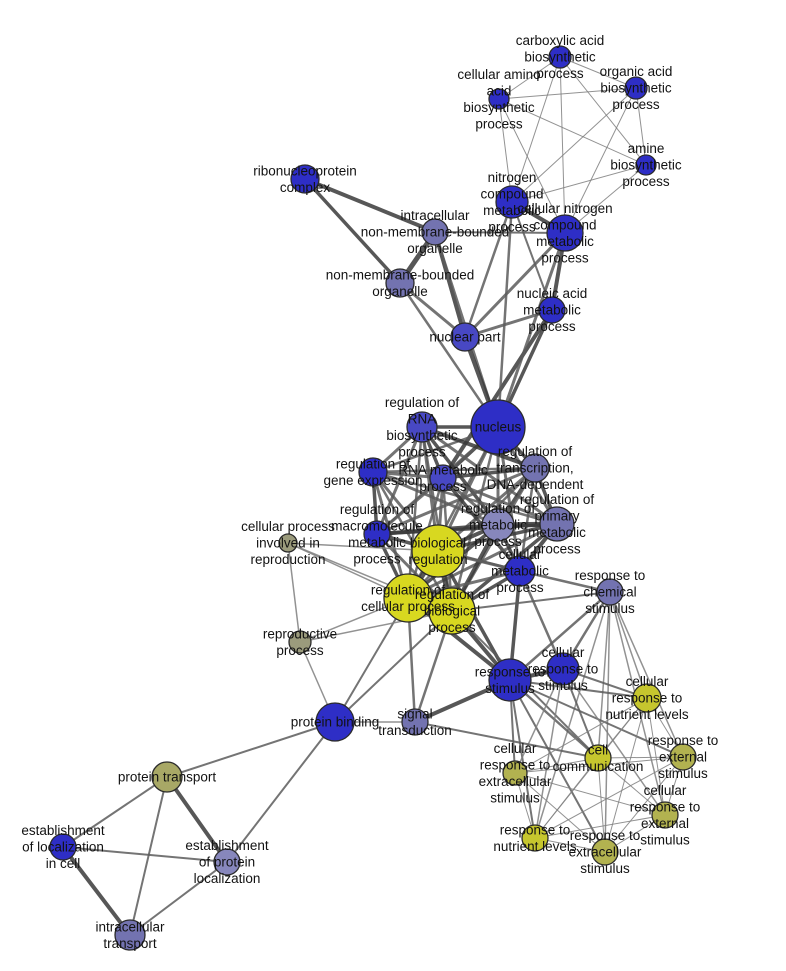  Describe the element at coordinates (535, 468) in the screenshot. I see `node-regulation-of-transcription-dna-dependent` at that location.